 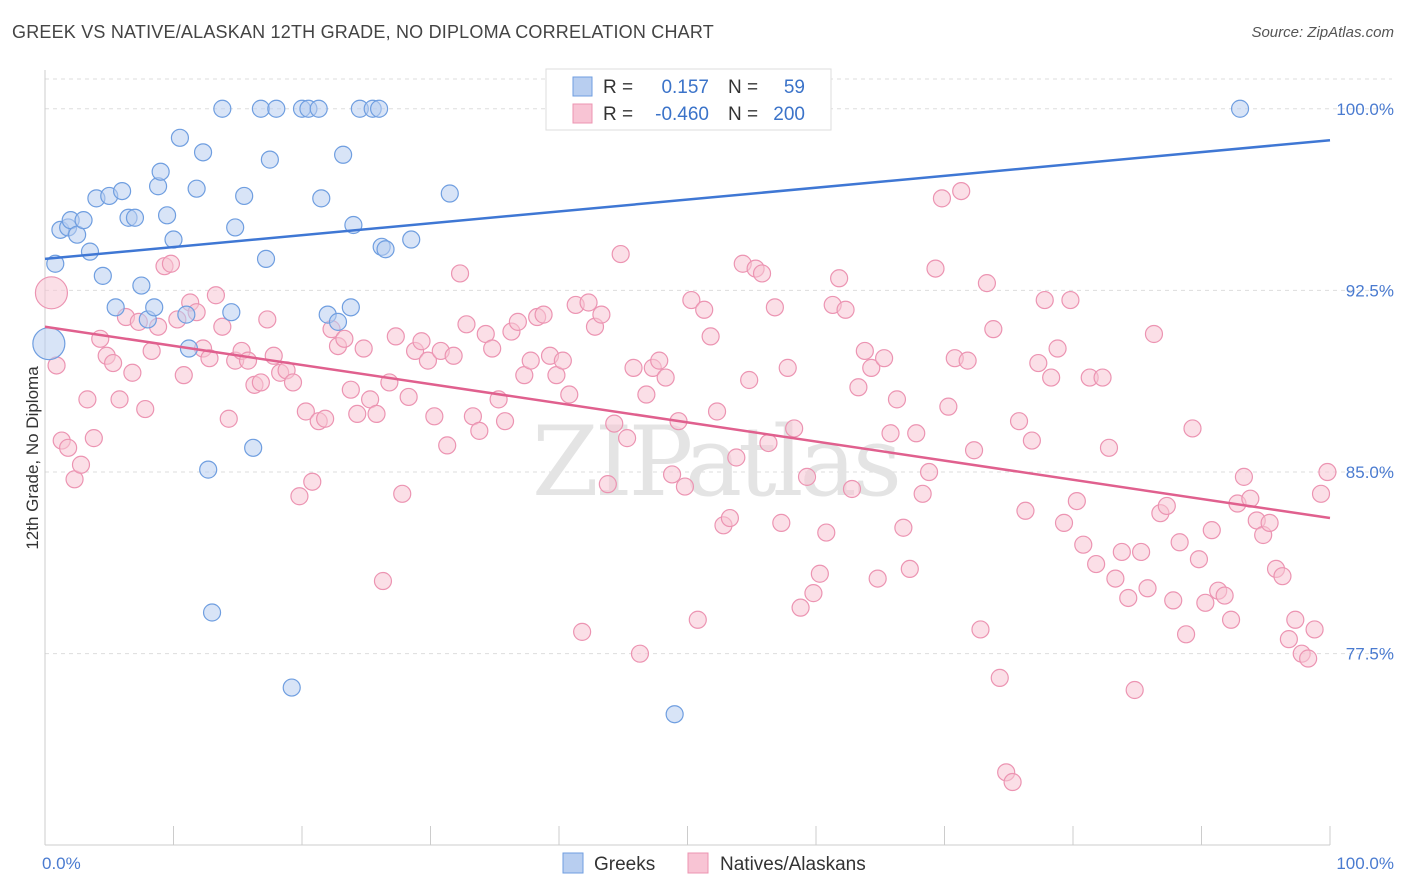 I want to click on bottom-legend: Greeks Natives/Alaskans, so click(x=714, y=863).